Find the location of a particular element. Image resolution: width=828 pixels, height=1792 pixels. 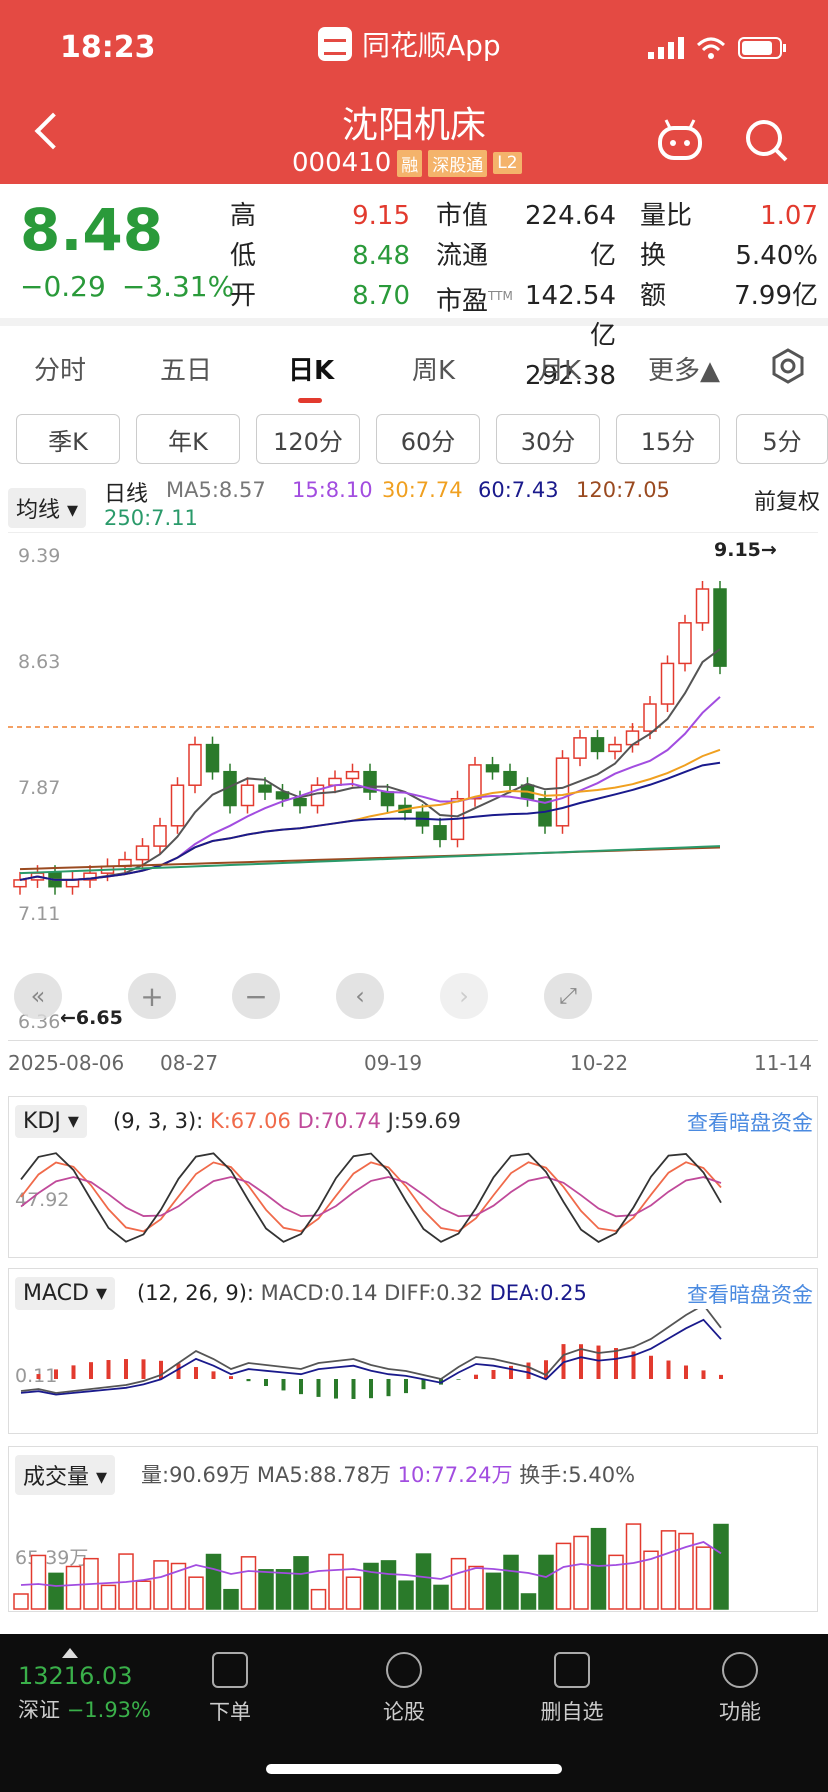

tab-daily-k: 日K is located at coordinates (311, 371).